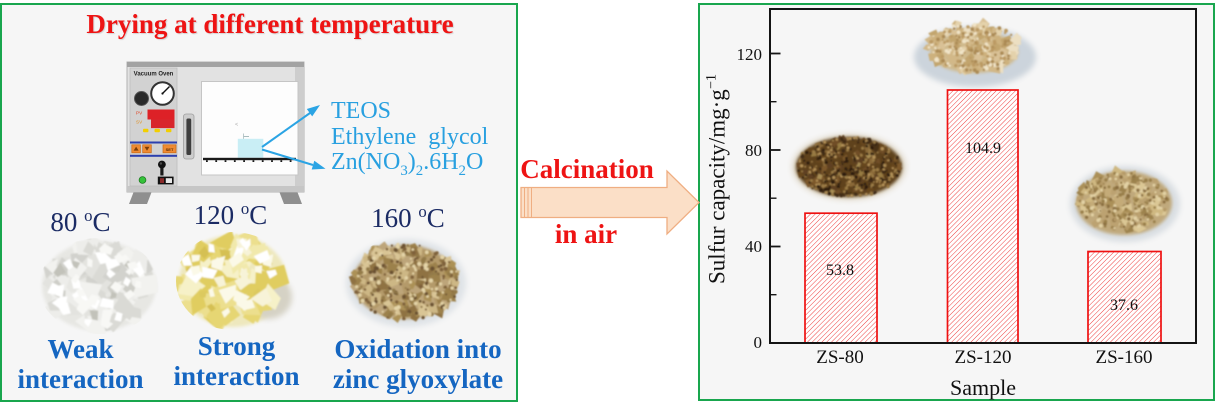 This screenshot has height=415, width=1216. I want to click on svg-text: Vacuum Oven, so click(154, 75).